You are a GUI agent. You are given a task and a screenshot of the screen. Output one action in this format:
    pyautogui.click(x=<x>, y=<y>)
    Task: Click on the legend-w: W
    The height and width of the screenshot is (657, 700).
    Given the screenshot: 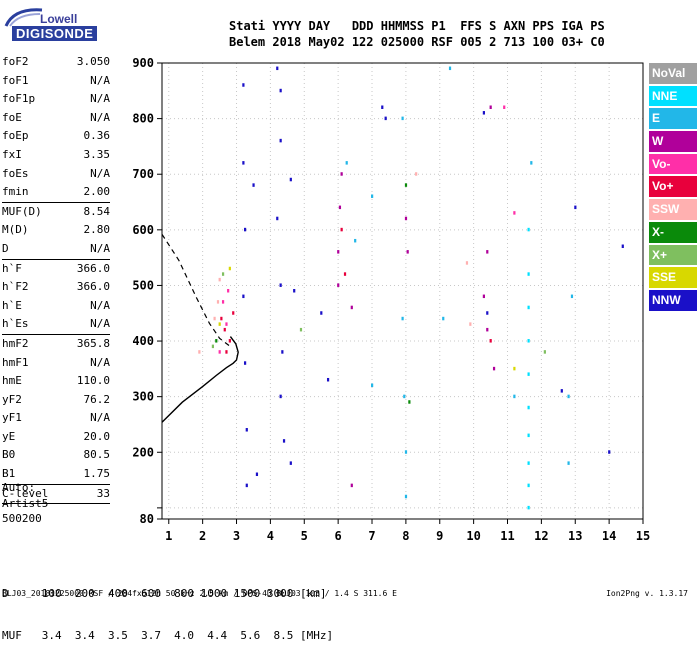 What is the action you would take?
    pyautogui.click(x=673, y=142)
    